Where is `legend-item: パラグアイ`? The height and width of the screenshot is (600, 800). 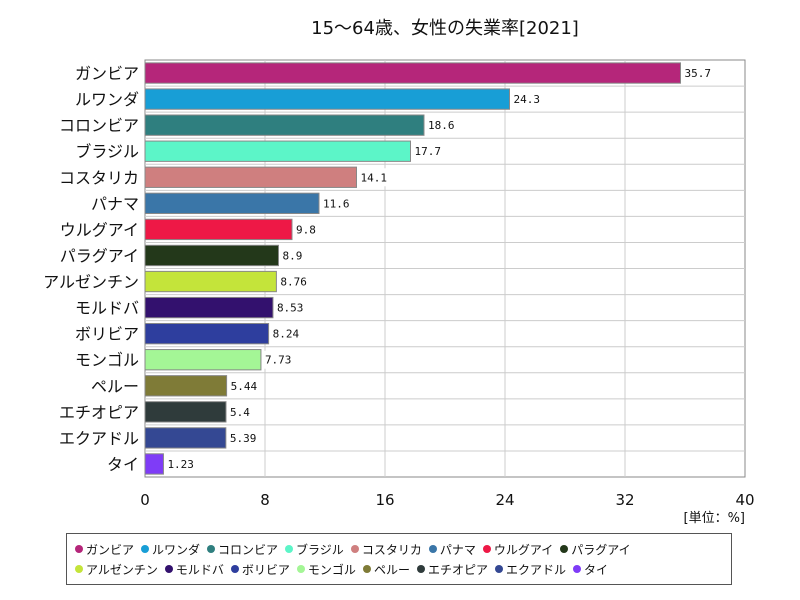
legend-item: パラグアイ is located at coordinates (595, 549).